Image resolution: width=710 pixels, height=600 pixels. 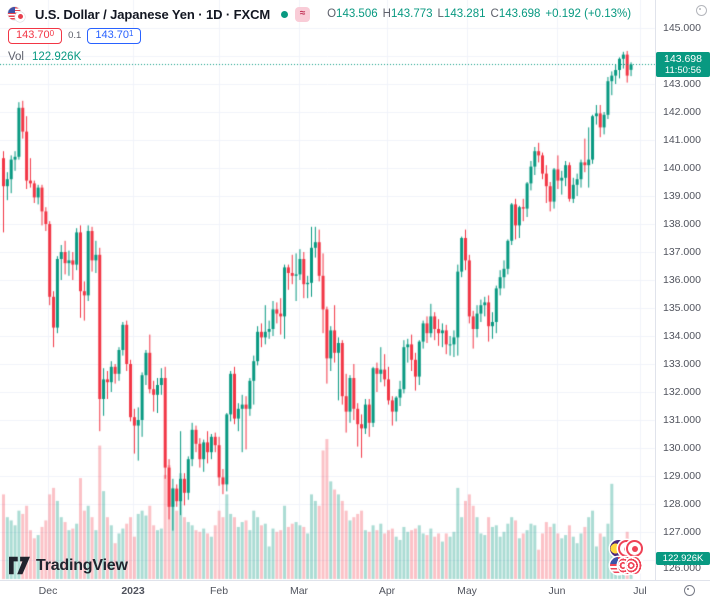 I want to click on time-tick-label: Apr, so click(x=387, y=591).